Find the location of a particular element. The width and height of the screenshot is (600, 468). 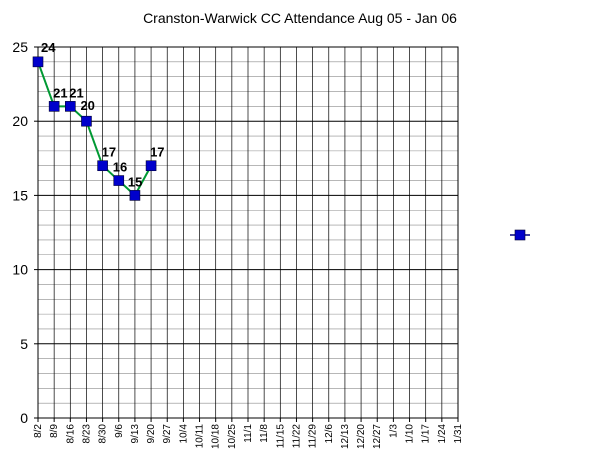

x-tick-label: 9/6 is located at coordinates (119, 431).